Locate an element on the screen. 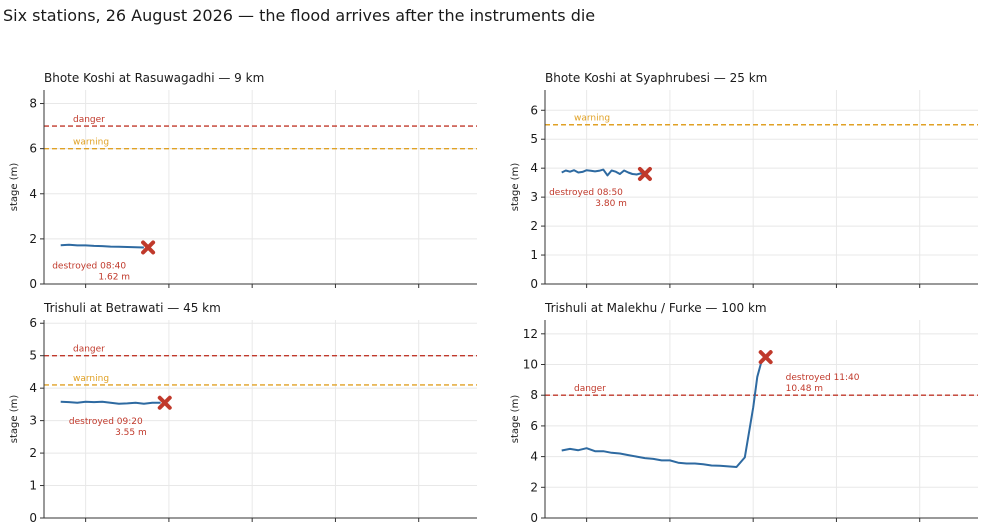  y-tick-label: 12 is located at coordinates (530, 334).